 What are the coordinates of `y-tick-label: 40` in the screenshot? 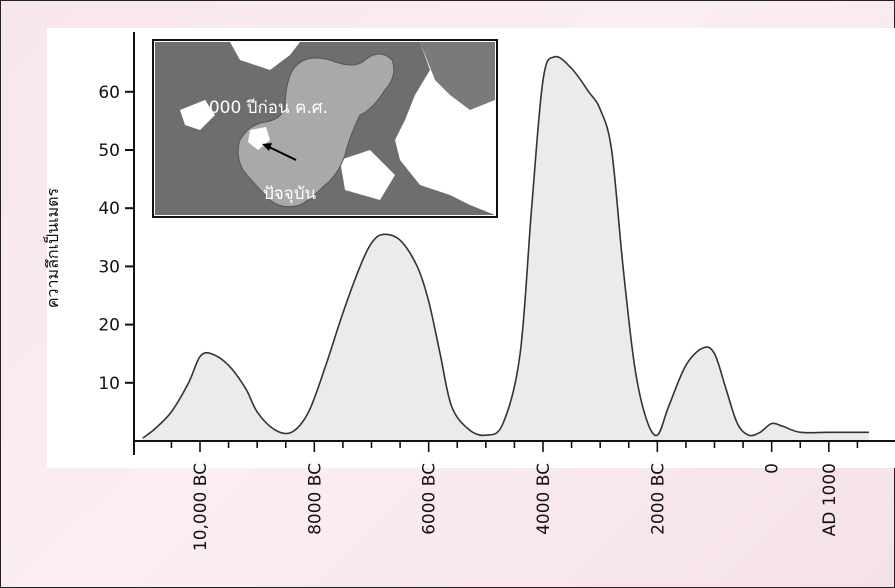 It's located at (109, 209).